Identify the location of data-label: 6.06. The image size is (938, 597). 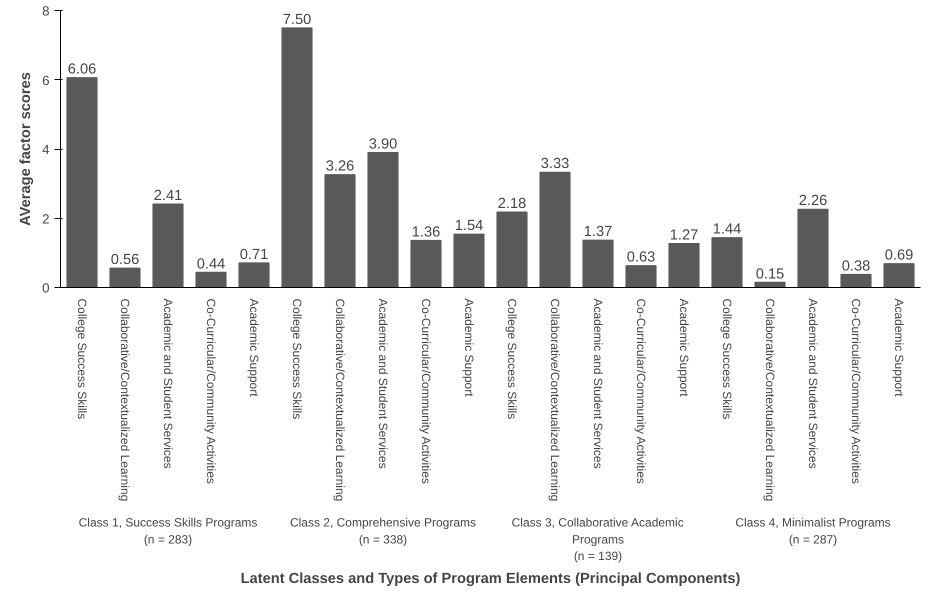
(82, 70).